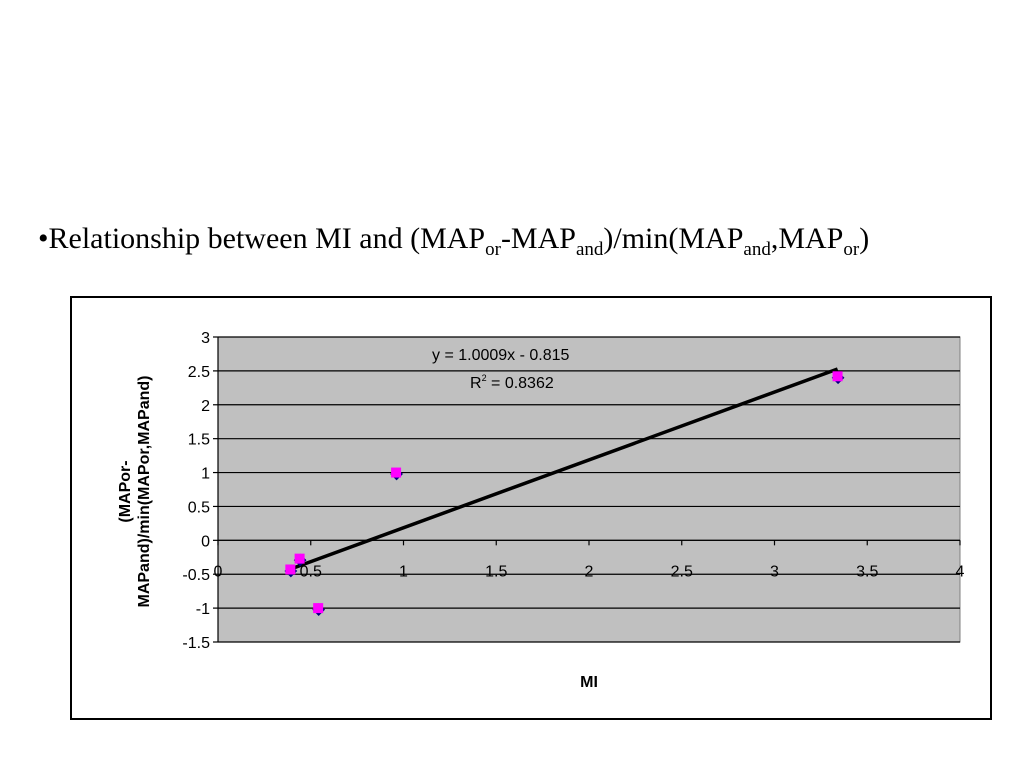  I want to click on title-text: -MAP, so click(538, 238).